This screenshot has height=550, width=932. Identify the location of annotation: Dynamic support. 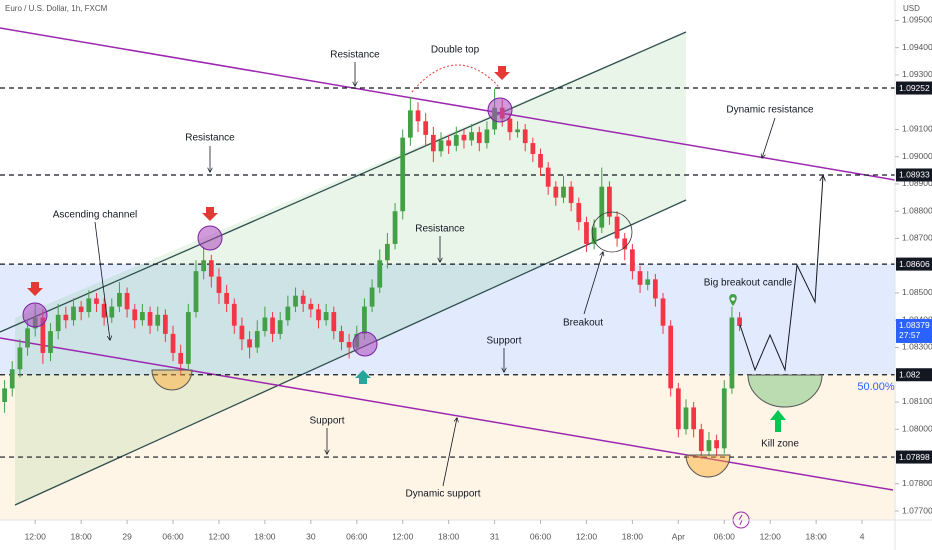
(442, 494).